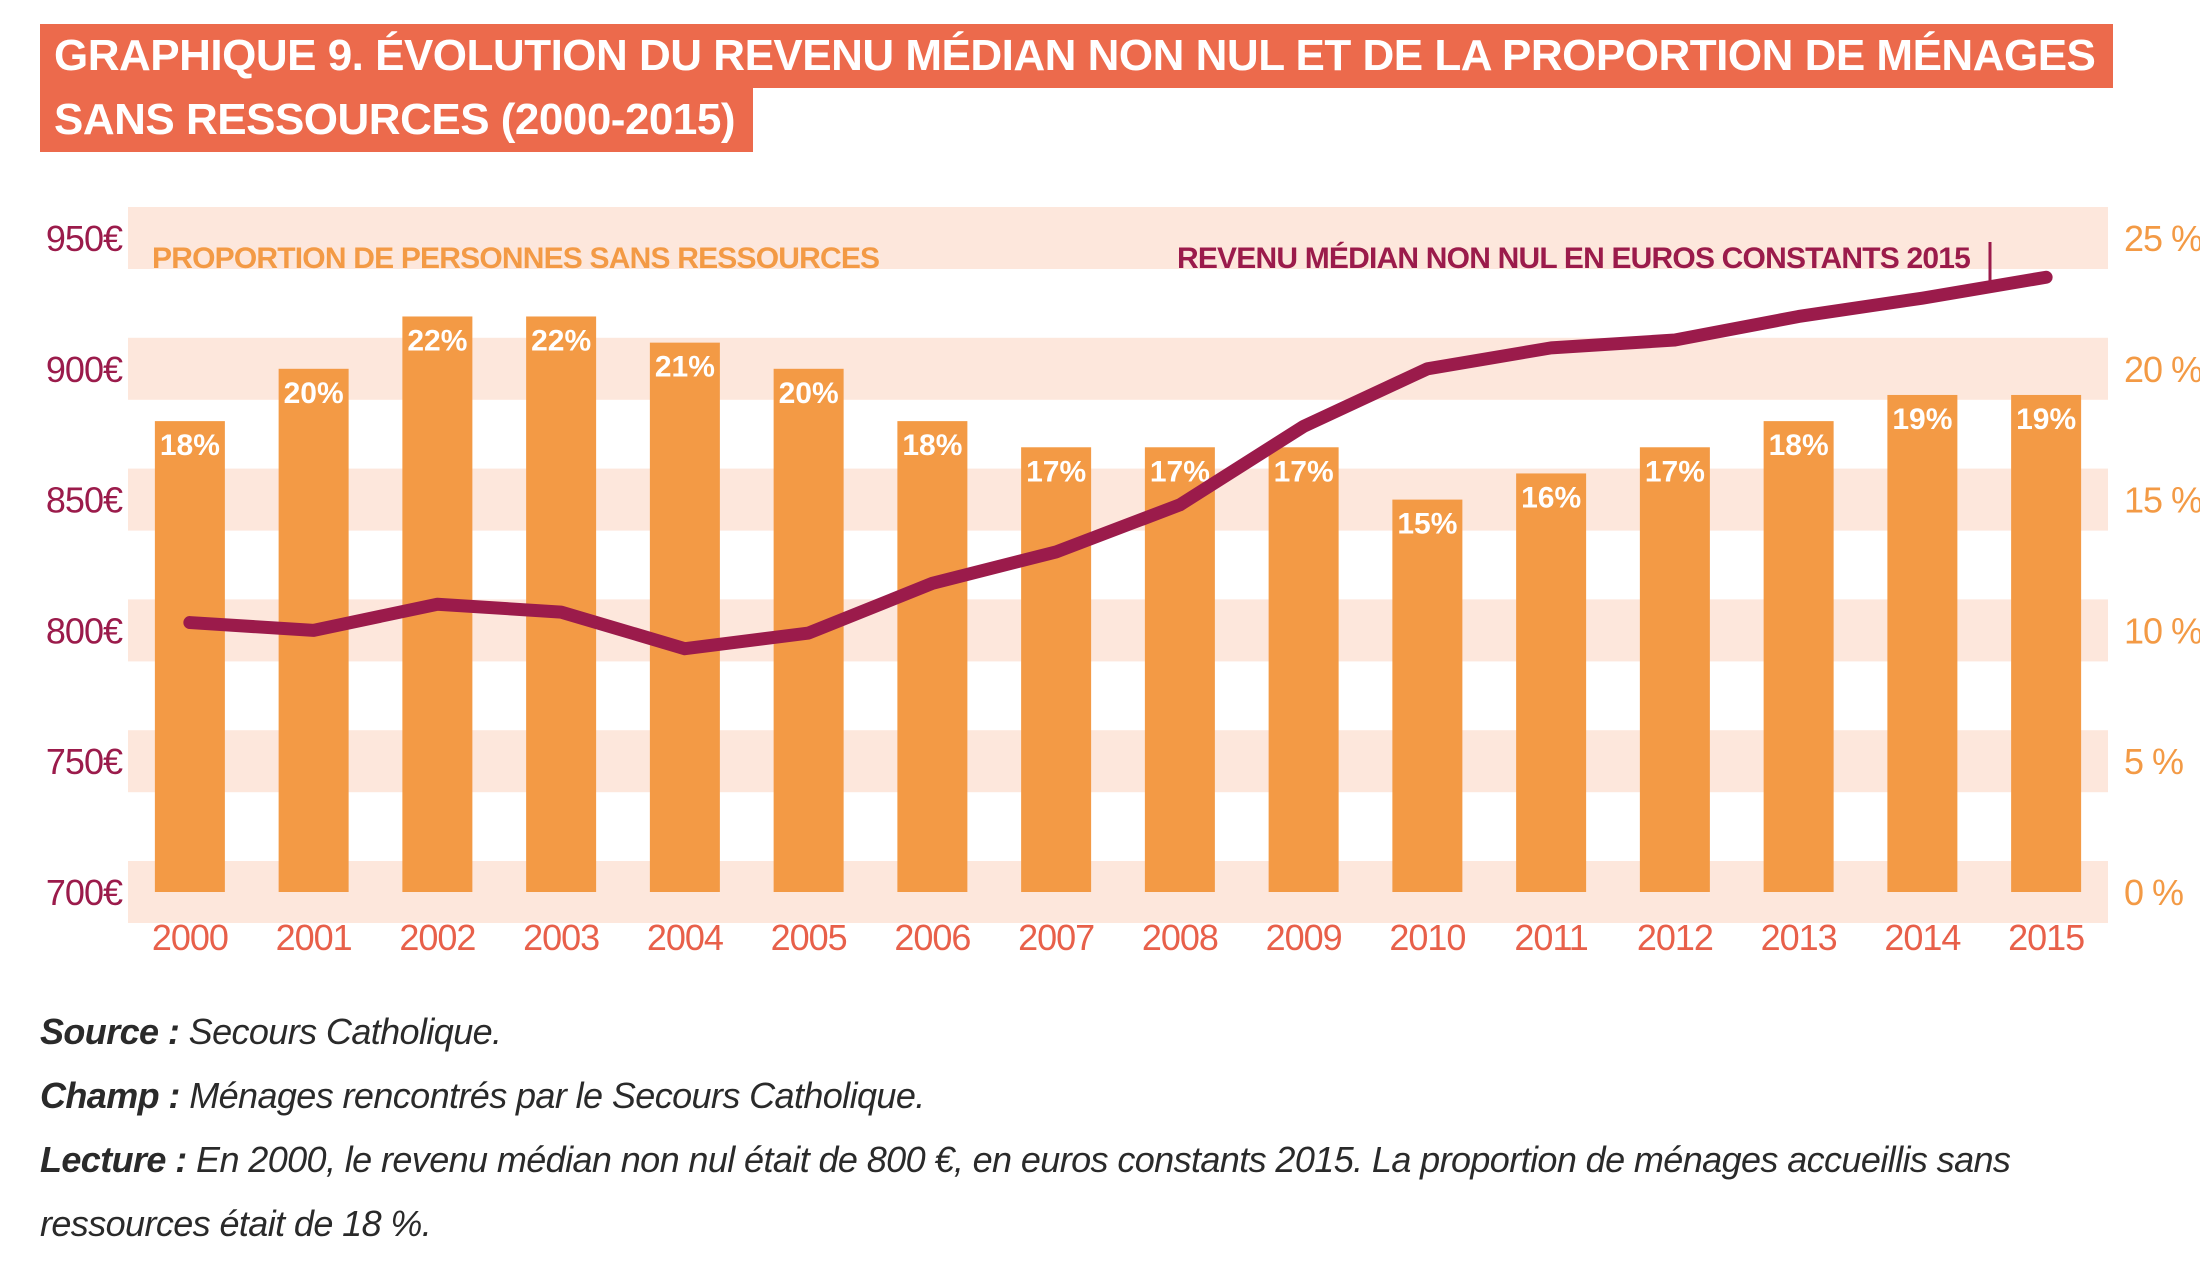 This screenshot has width=2200, height=1268. Describe the element at coordinates (84, 369) in the screenshot. I see `y-left-tick-label: 900€` at that location.